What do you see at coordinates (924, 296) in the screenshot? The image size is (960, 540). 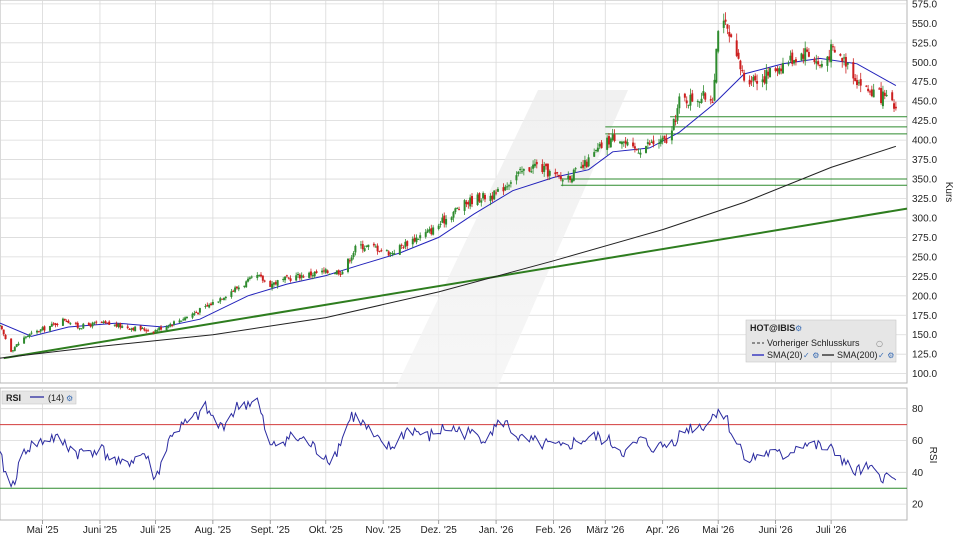 I see `price-tick-label: 200.0` at bounding box center [924, 296].